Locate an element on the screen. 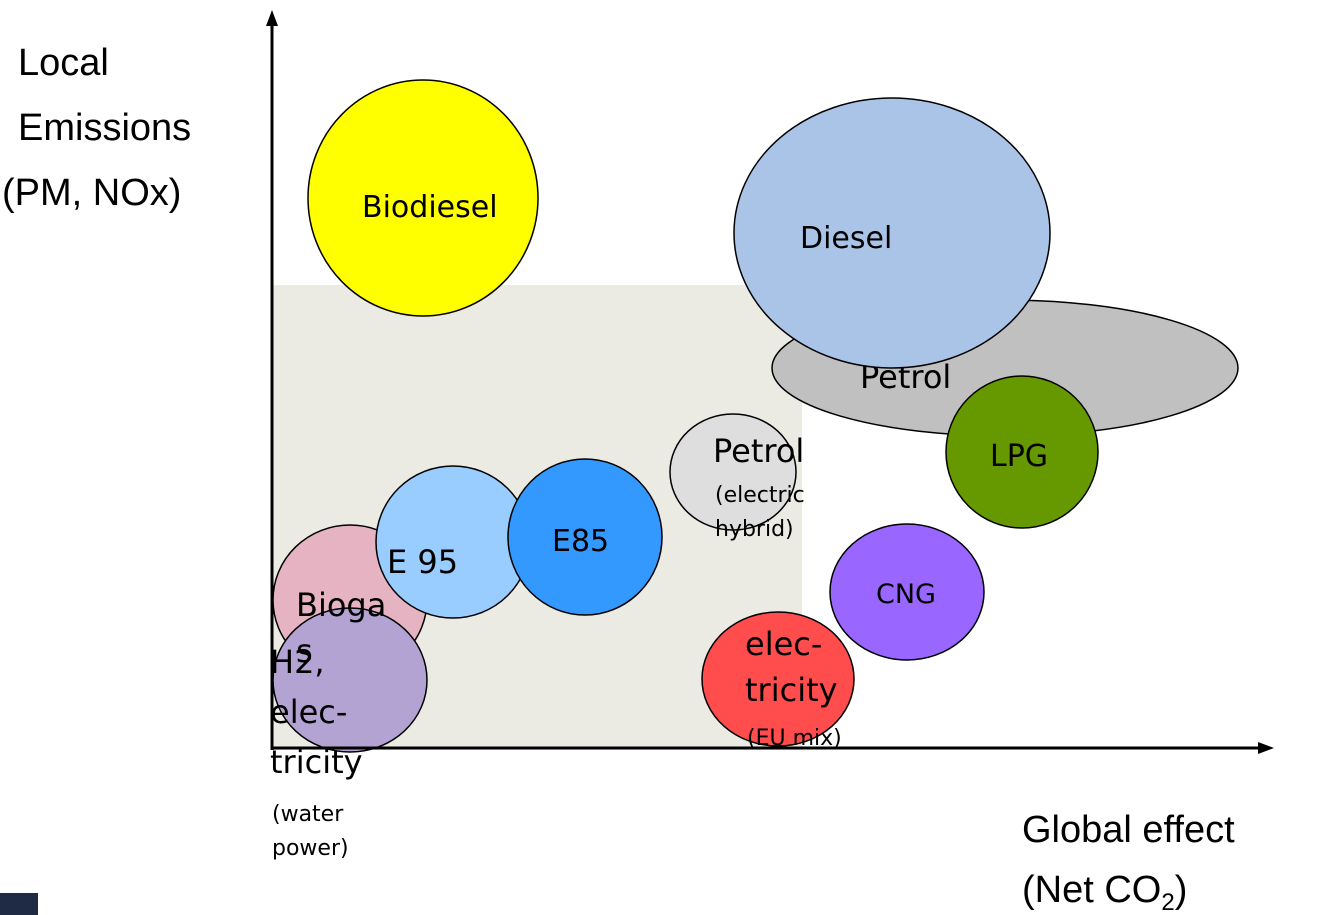  node-note: power) is located at coordinates (310, 848).